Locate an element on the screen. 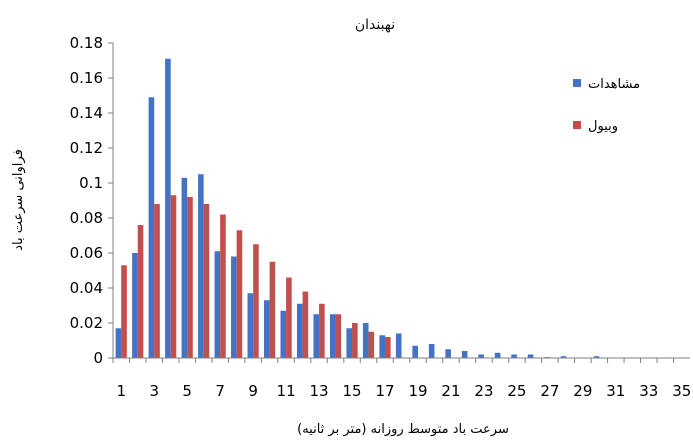 This screenshot has height=440, width=693. x-tick-label: 31 is located at coordinates (615, 391).